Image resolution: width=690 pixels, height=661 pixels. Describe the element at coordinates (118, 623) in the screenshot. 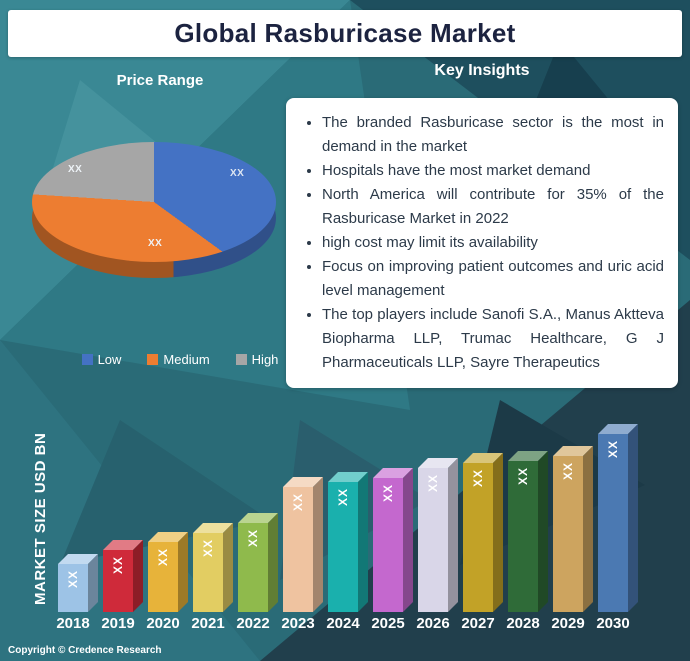

I see `x-axis-year-label: 2019` at that location.